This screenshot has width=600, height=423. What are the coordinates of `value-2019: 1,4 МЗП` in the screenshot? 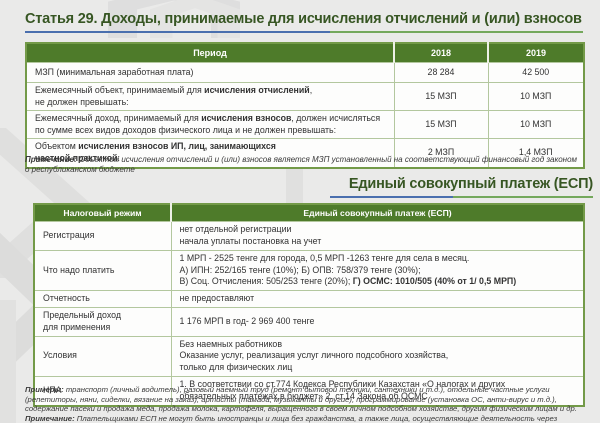 It's located at (536, 153).